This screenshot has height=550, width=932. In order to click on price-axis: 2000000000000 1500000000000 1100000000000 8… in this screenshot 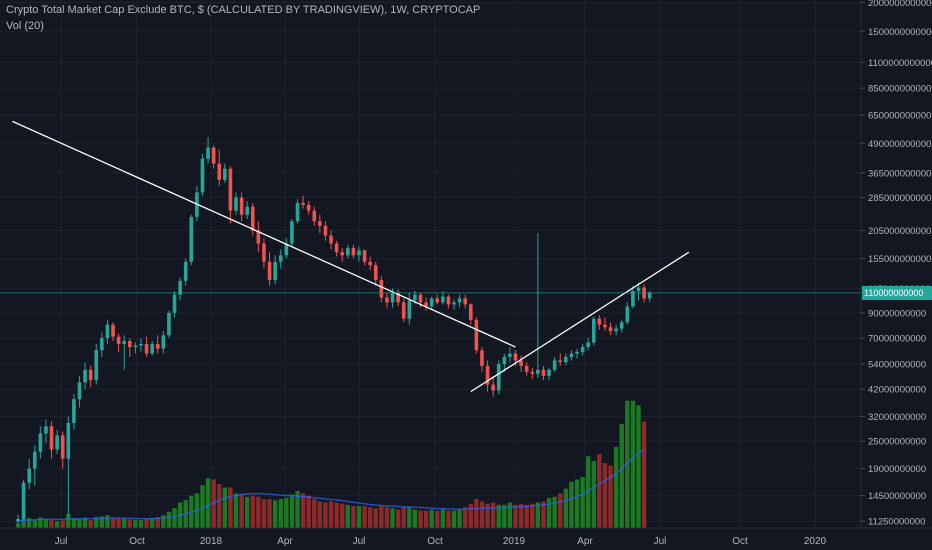, I will do `click(896, 264)`.